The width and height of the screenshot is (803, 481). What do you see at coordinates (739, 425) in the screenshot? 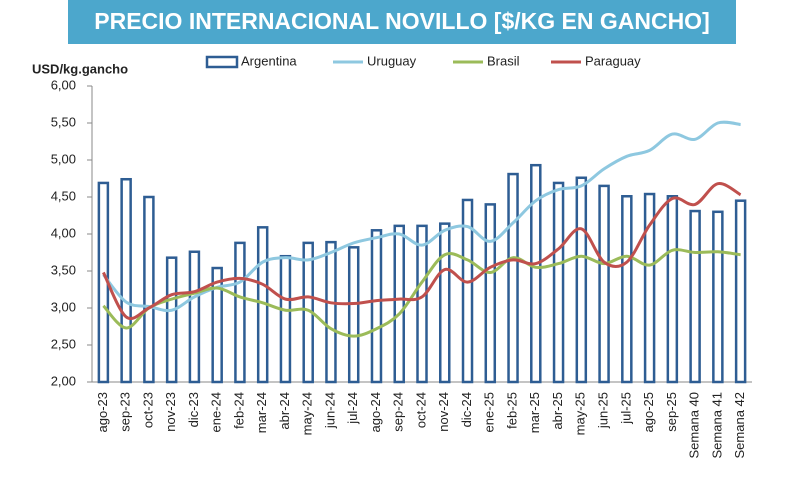
I see `x-tick-label: Semana 42` at bounding box center [739, 425].